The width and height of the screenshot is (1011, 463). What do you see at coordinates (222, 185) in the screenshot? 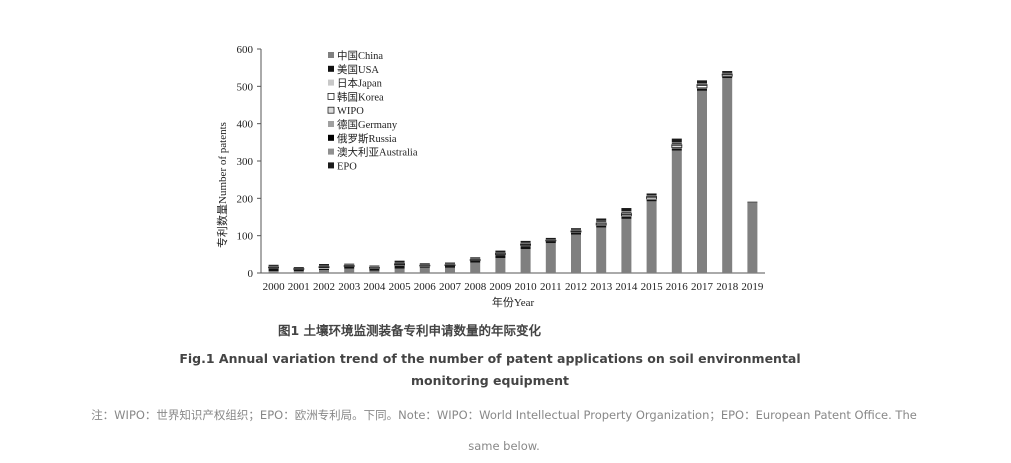
I see `y-axis-label: 专利数量Number of patents` at bounding box center [222, 185].